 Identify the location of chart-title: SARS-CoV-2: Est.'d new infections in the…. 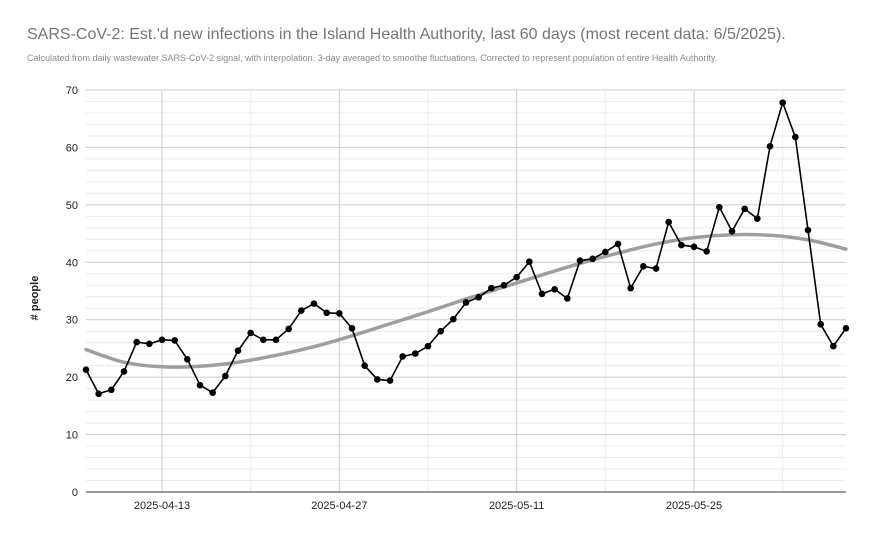
(406, 34).